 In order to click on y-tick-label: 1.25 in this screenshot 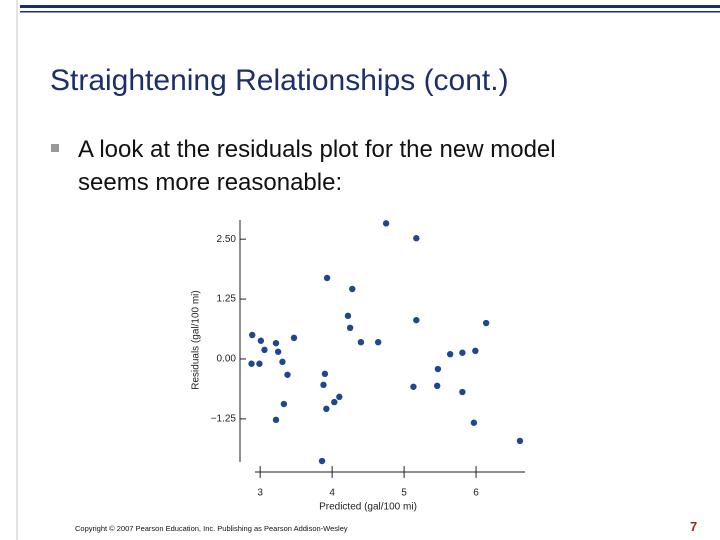, I will do `click(227, 299)`.